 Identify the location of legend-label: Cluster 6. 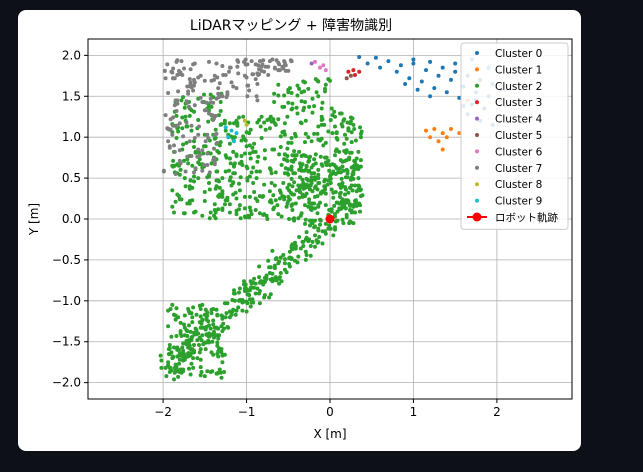
(519, 152).